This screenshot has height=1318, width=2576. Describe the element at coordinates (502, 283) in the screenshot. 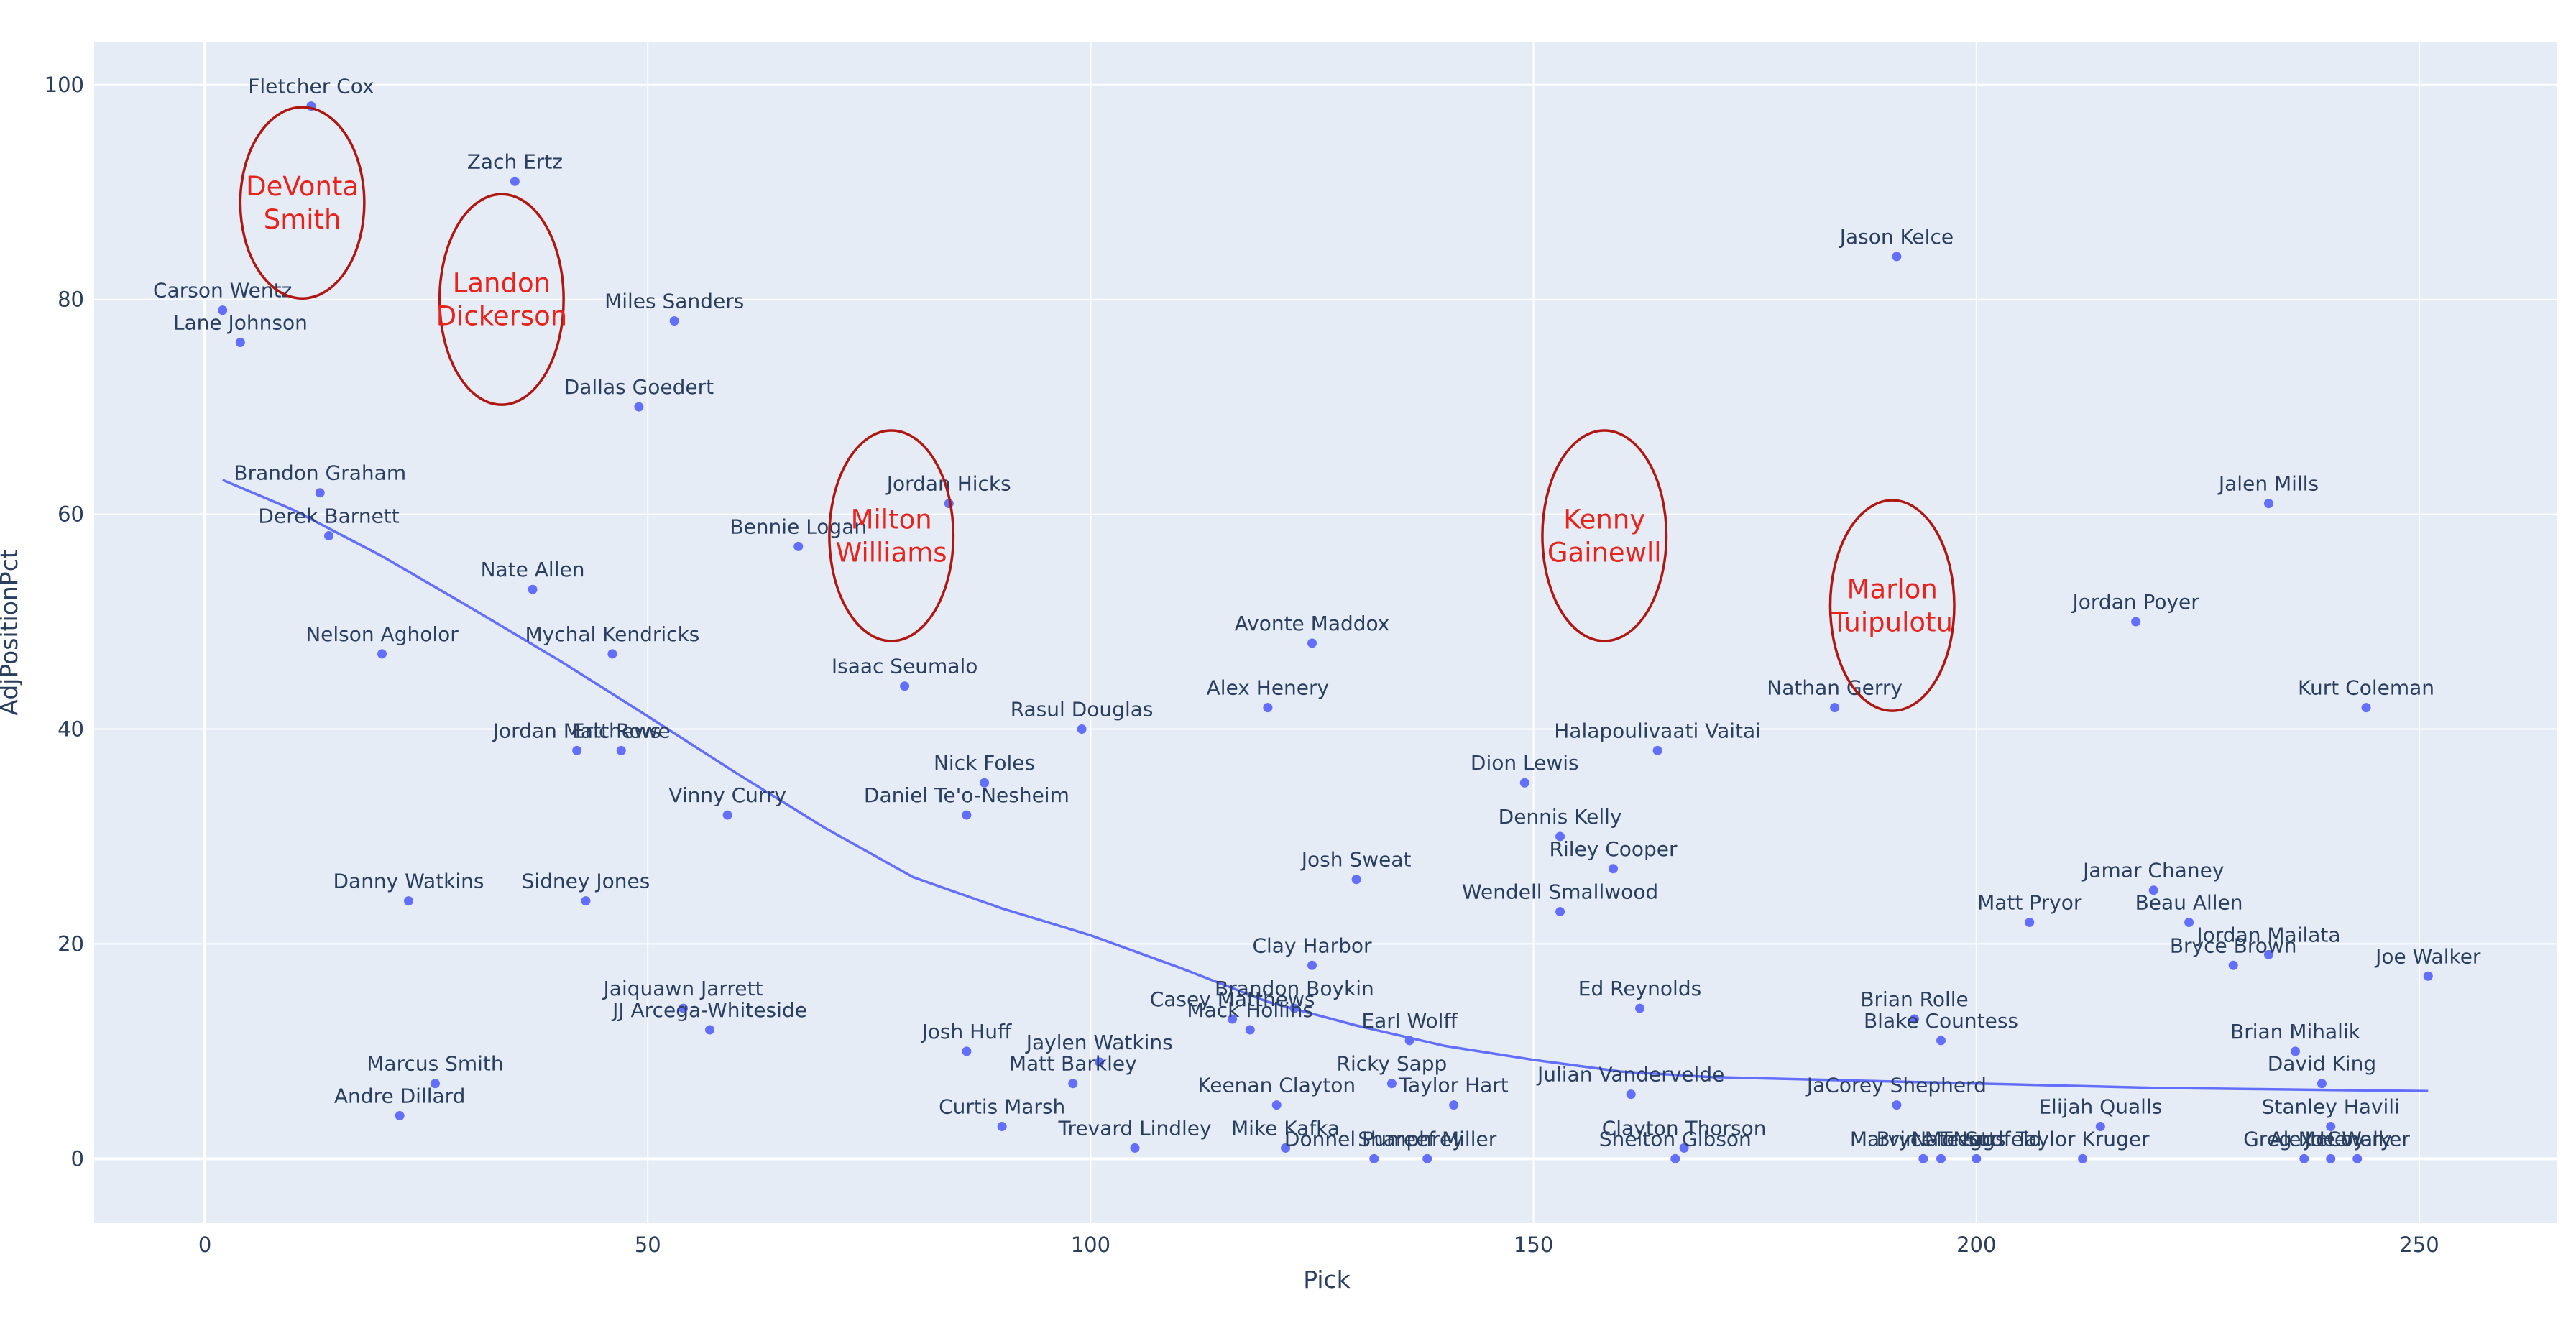

I see `annotation-label: Landon` at that location.